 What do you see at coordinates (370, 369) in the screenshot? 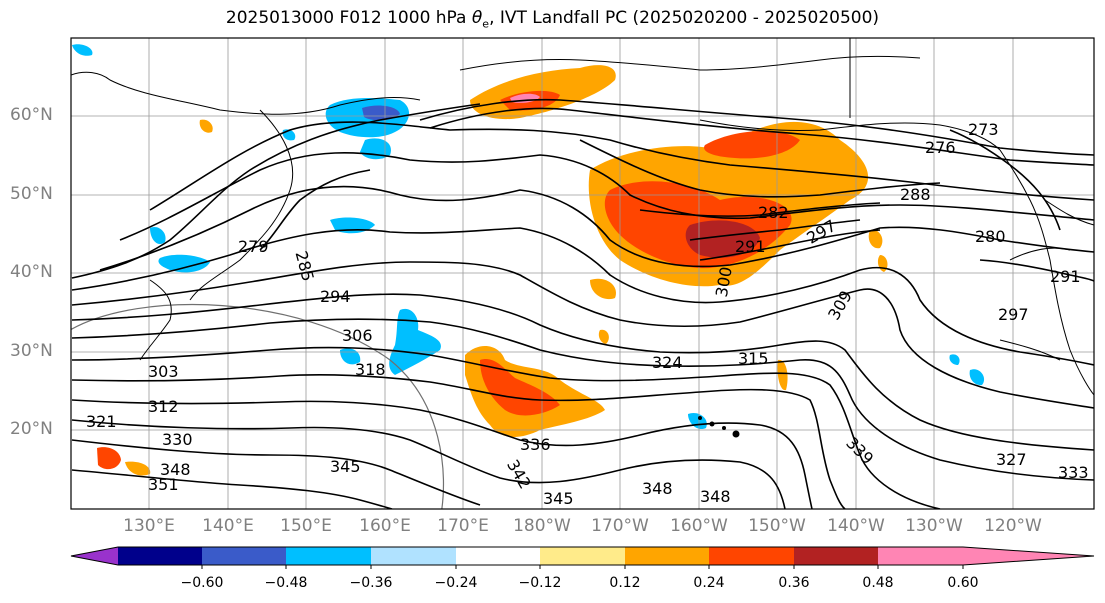
I see `contour-label: 318` at bounding box center [370, 369].